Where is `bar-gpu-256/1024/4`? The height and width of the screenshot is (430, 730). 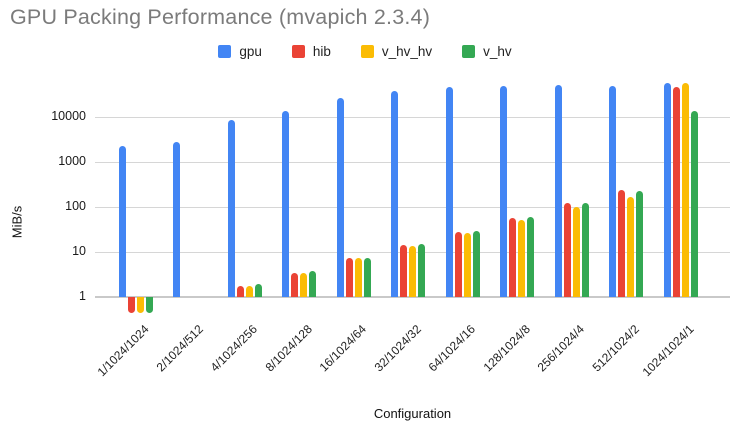 bar-gpu-256/1024/4 is located at coordinates (558, 191).